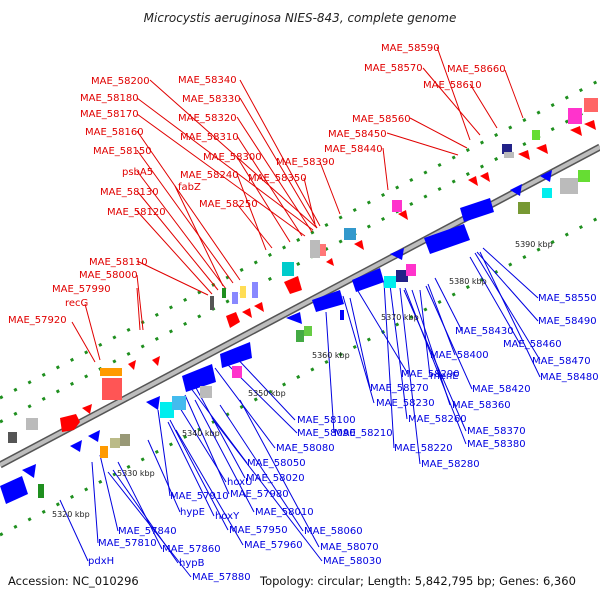 The width and height of the screenshot is (600, 600). What do you see at coordinates (333, 531) in the screenshot?
I see `gene-label: MAE_58060` at bounding box center [333, 531].